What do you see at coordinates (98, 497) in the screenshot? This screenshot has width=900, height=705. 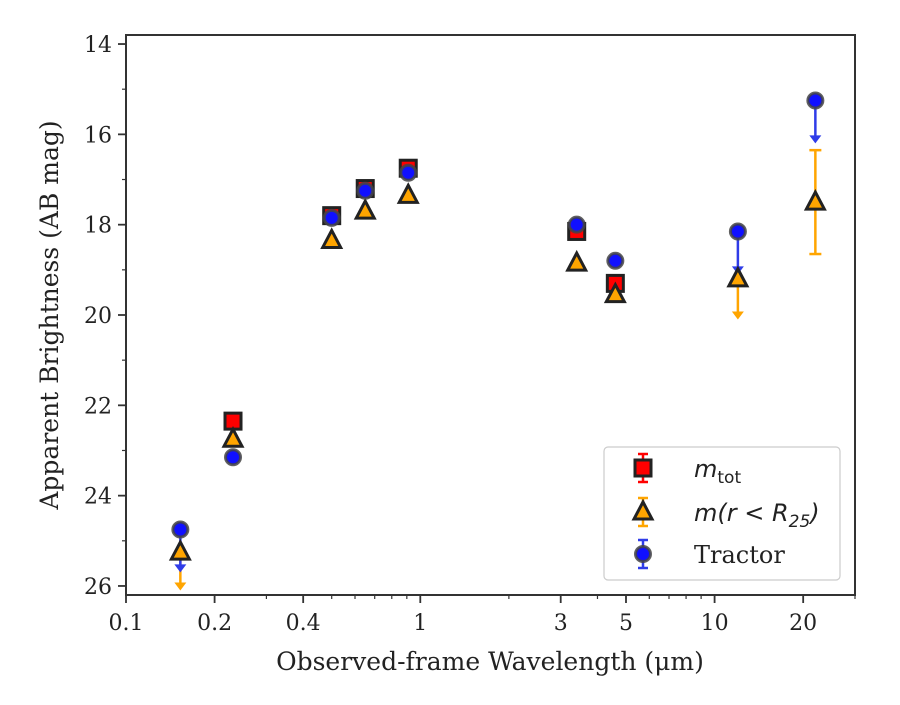 I see `y-tick-label: 24` at bounding box center [98, 497].